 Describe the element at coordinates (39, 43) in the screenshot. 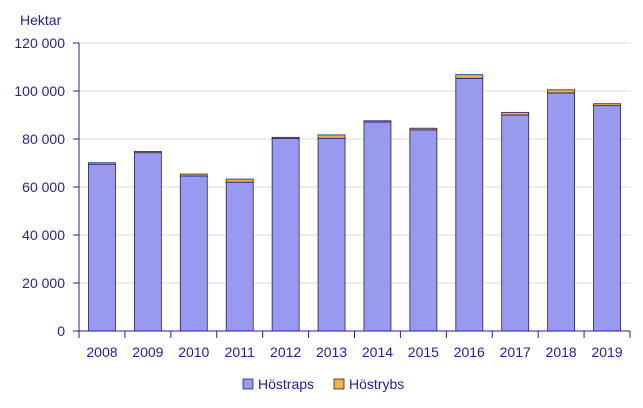

I see `y-tick-label-120000: 120 000` at that location.